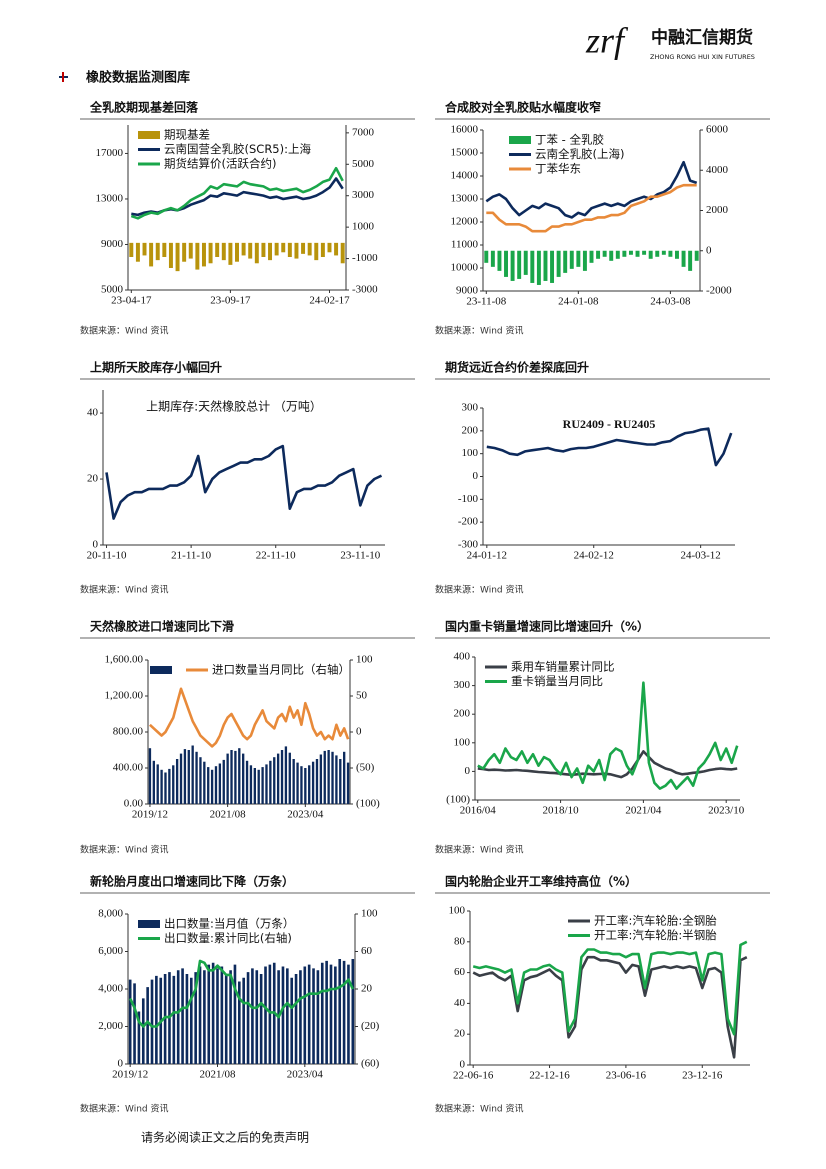 The width and height of the screenshot is (826, 1169). What do you see at coordinates (363, 195) in the screenshot?
I see `y2-tick-label: 3000` at bounding box center [363, 195].